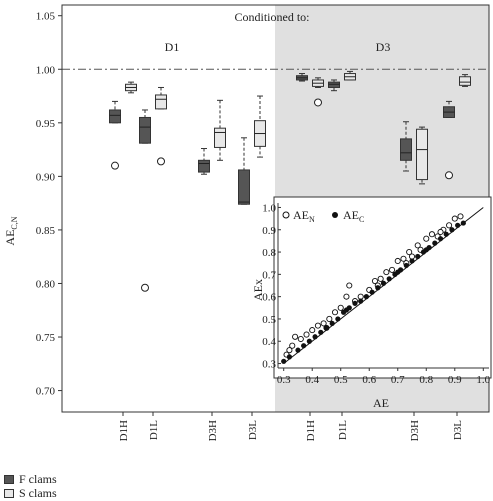 Image resolution: width=493 pixels, height=501 pixels. I want to click on x-tick-label: D3L, so click(253, 430).